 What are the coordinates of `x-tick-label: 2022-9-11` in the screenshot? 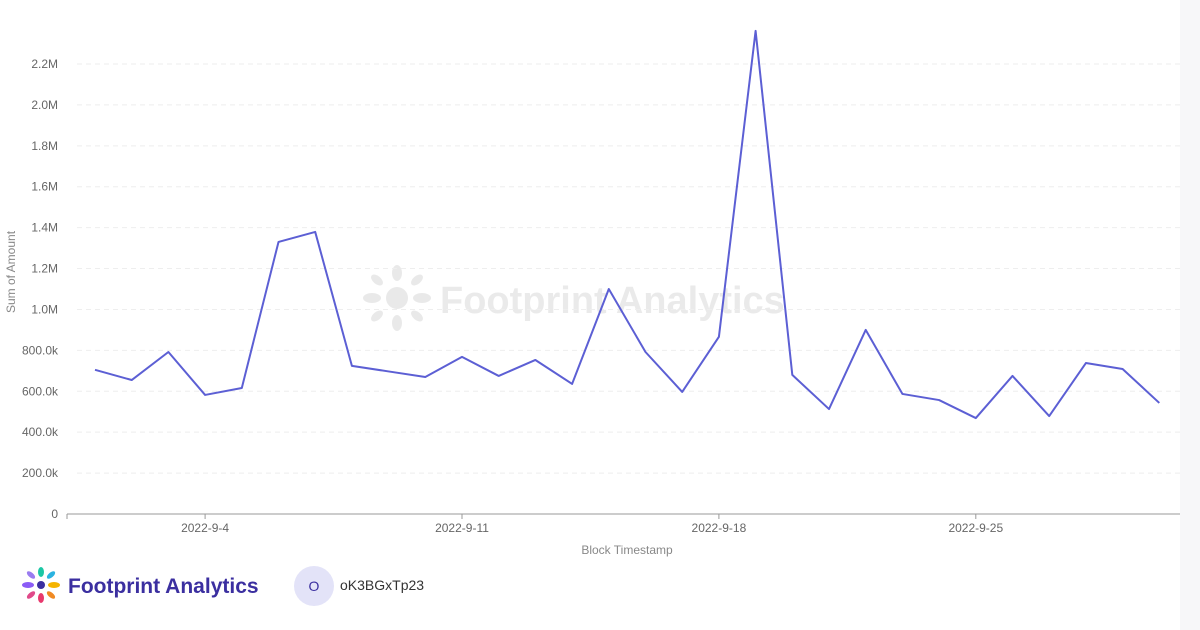 It's located at (462, 528).